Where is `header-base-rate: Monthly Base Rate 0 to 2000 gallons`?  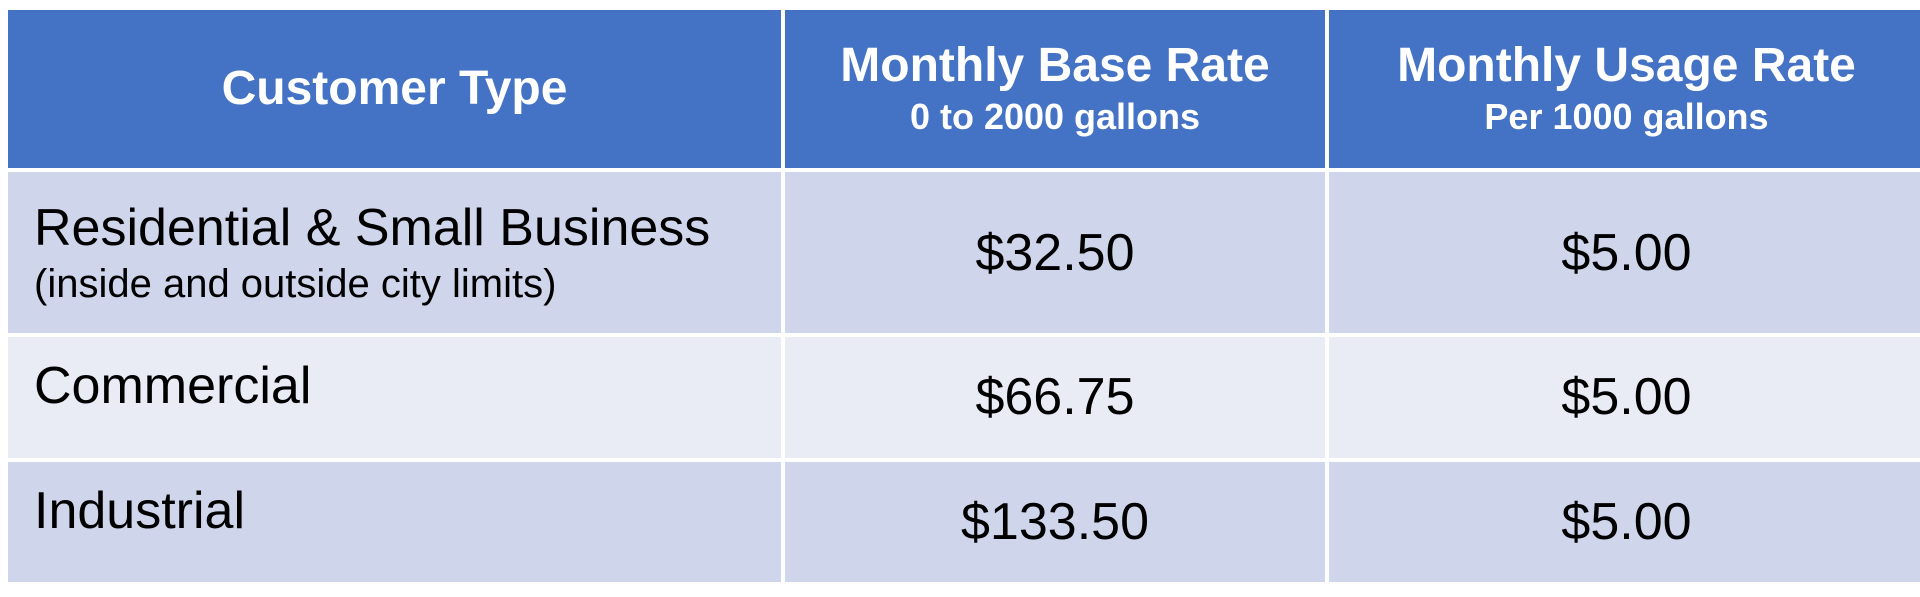
header-base-rate: Monthly Base Rate 0 to 2000 gallons is located at coordinates (1055, 89).